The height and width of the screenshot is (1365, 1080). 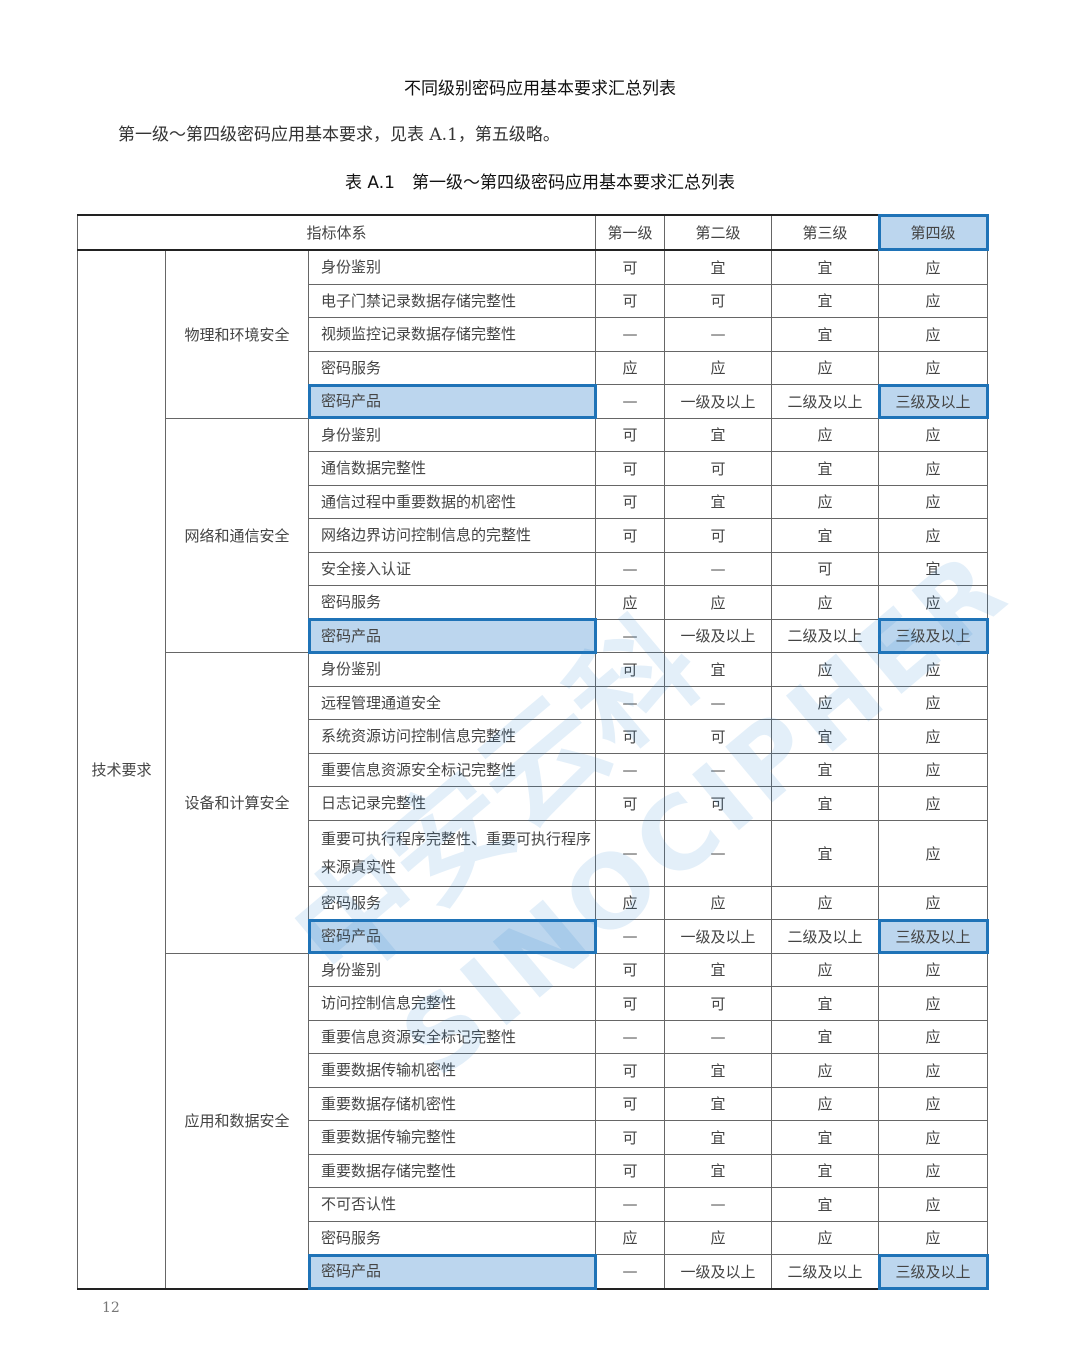 I want to click on column-header: 第二级, so click(x=718, y=232).